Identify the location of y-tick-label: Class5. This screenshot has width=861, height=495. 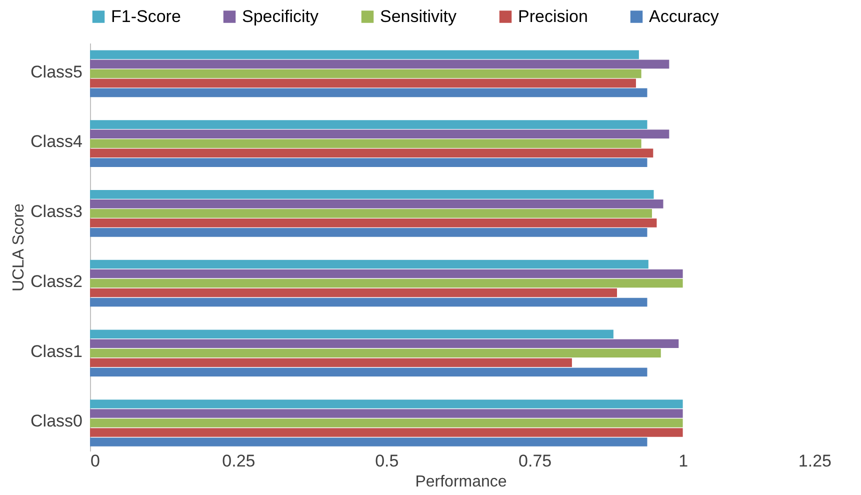
(56, 72).